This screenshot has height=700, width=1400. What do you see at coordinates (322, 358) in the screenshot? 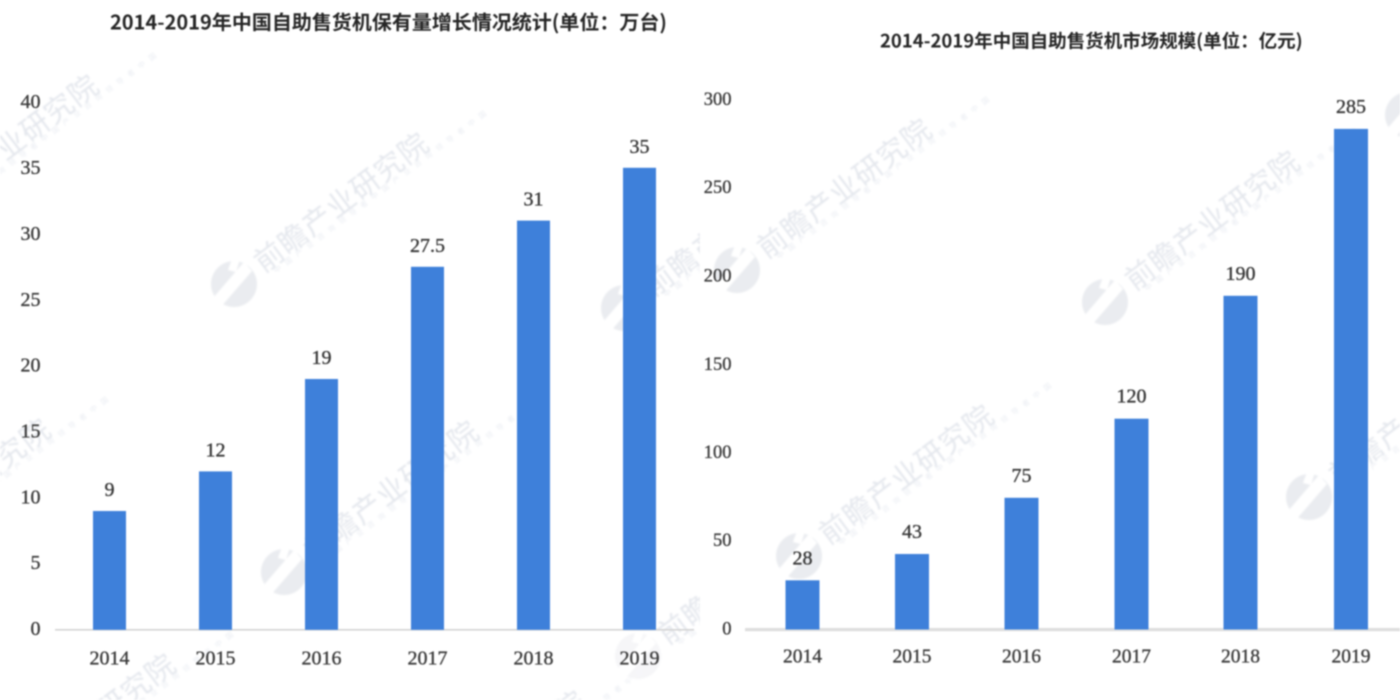
I see `svg-text: 19` at bounding box center [322, 358].